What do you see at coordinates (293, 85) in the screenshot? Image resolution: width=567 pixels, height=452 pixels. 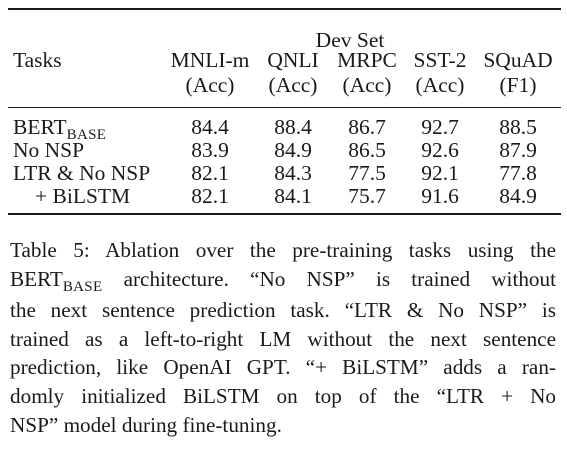 I see `column-metric-qnli: (Acc)` at bounding box center [293, 85].